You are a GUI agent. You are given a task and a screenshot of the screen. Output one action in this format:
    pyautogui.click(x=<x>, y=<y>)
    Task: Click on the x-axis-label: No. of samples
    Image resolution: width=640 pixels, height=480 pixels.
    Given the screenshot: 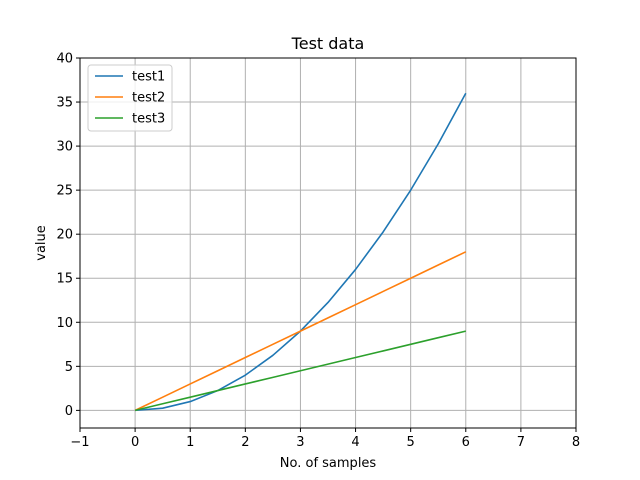 What is the action you would take?
    pyautogui.click(x=328, y=463)
    